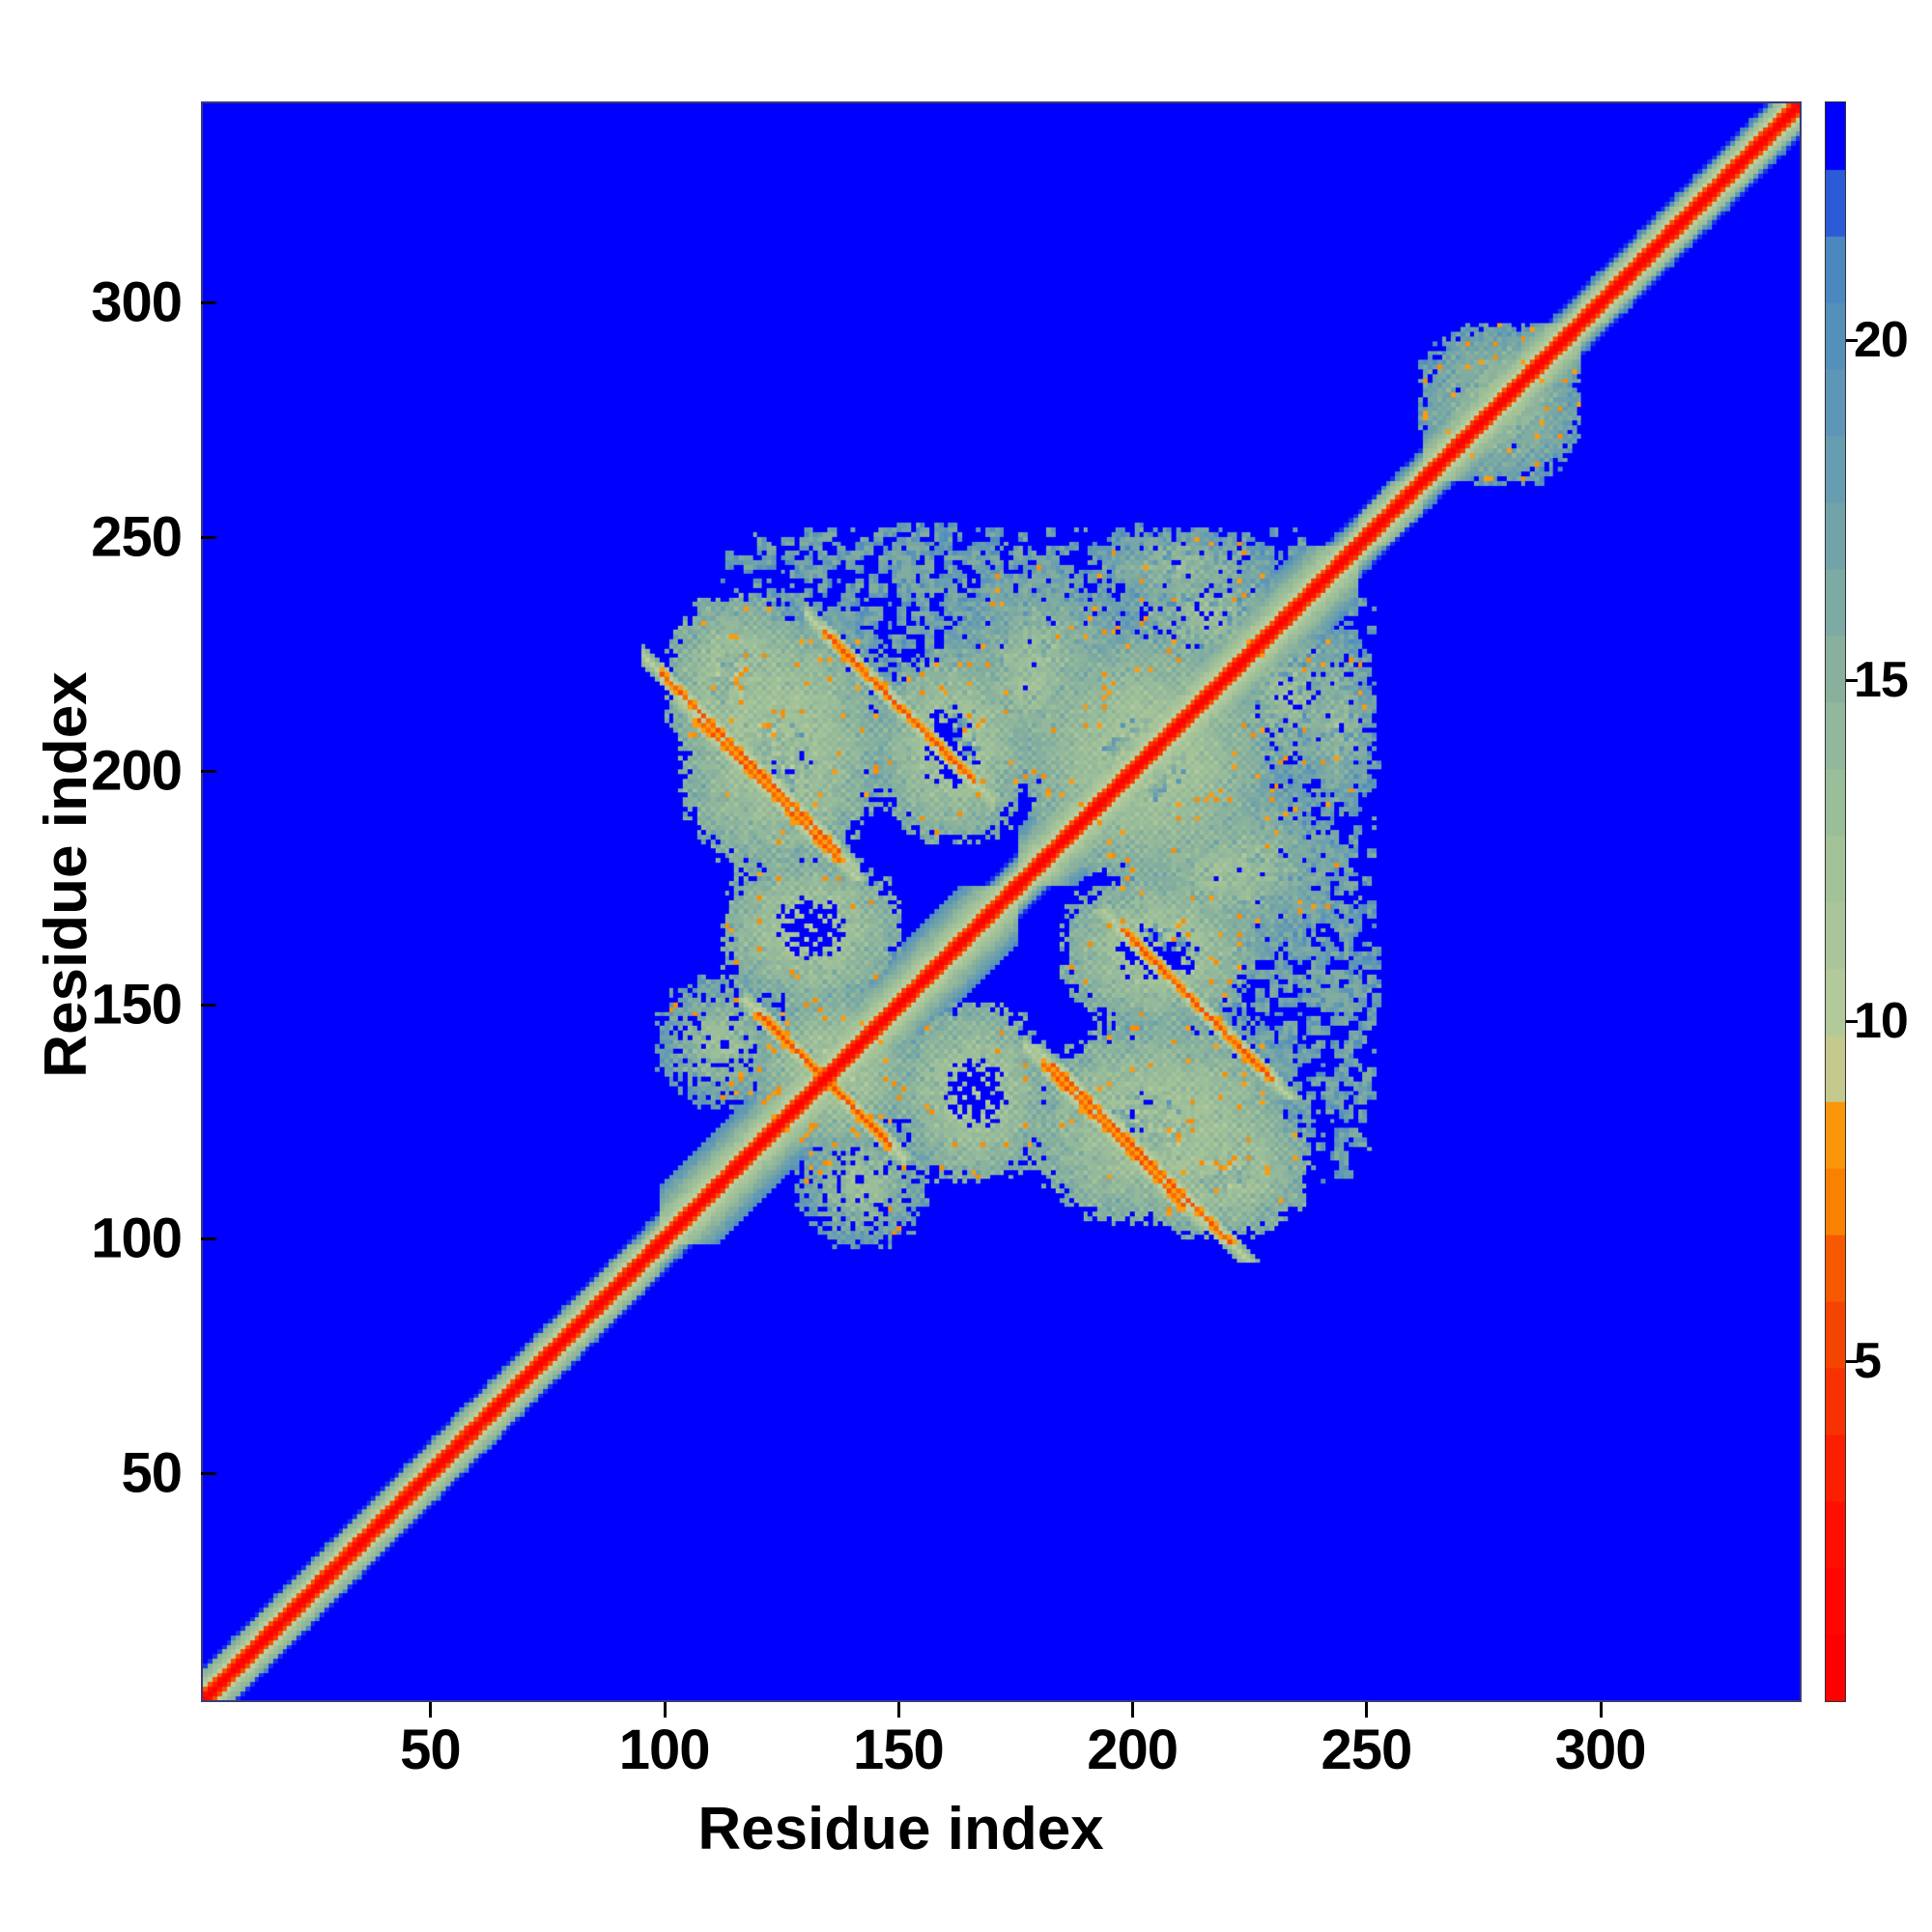 The height and width of the screenshot is (1932, 1932). I want to click on y-tick-label: 100, so click(137, 1238).